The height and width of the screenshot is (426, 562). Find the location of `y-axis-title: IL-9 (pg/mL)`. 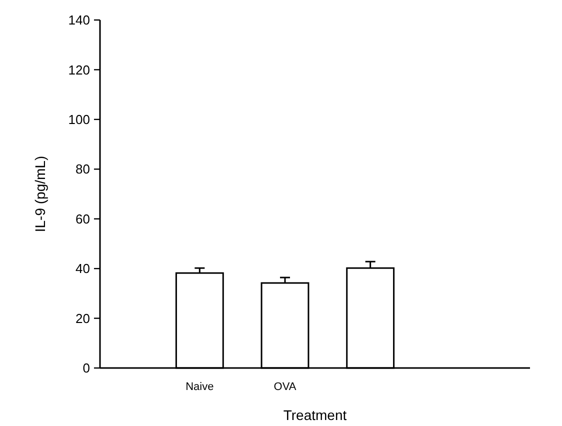

y-axis-title: IL-9 (pg/mL) is located at coordinates (40, 194).